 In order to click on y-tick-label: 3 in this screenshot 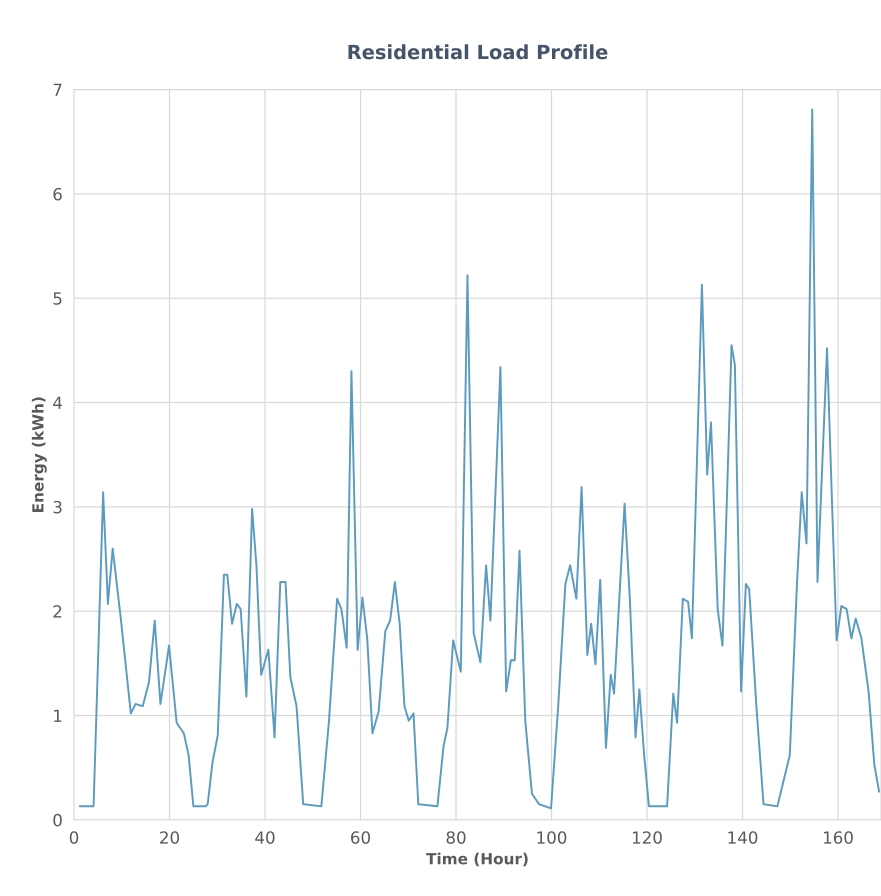, I will do `click(58, 507)`.